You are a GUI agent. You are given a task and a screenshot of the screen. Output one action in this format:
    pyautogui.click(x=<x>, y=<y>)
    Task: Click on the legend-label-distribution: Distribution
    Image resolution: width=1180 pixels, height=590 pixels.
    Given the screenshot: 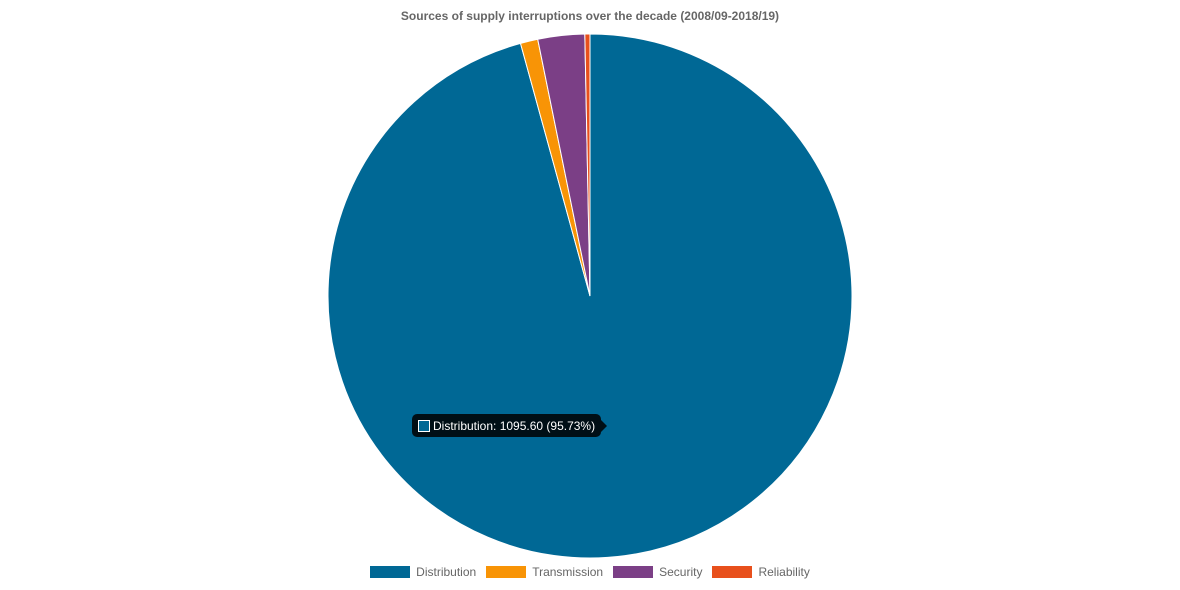 What is the action you would take?
    pyautogui.click(x=446, y=572)
    